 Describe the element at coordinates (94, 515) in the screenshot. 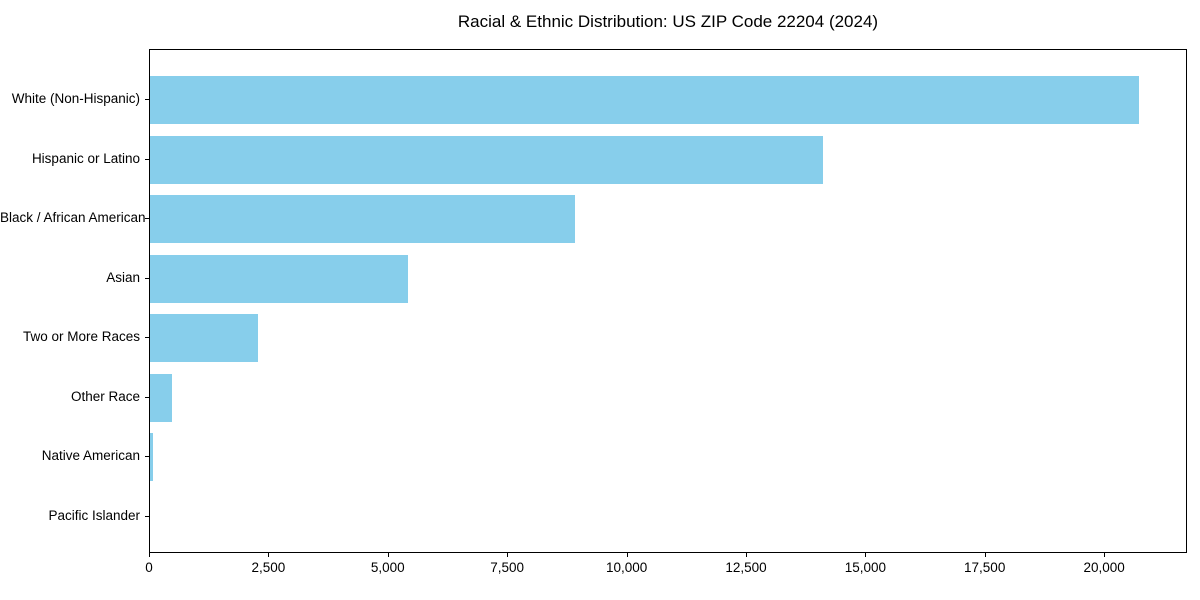

I see `y-axis-label: Pacific Islander` at that location.